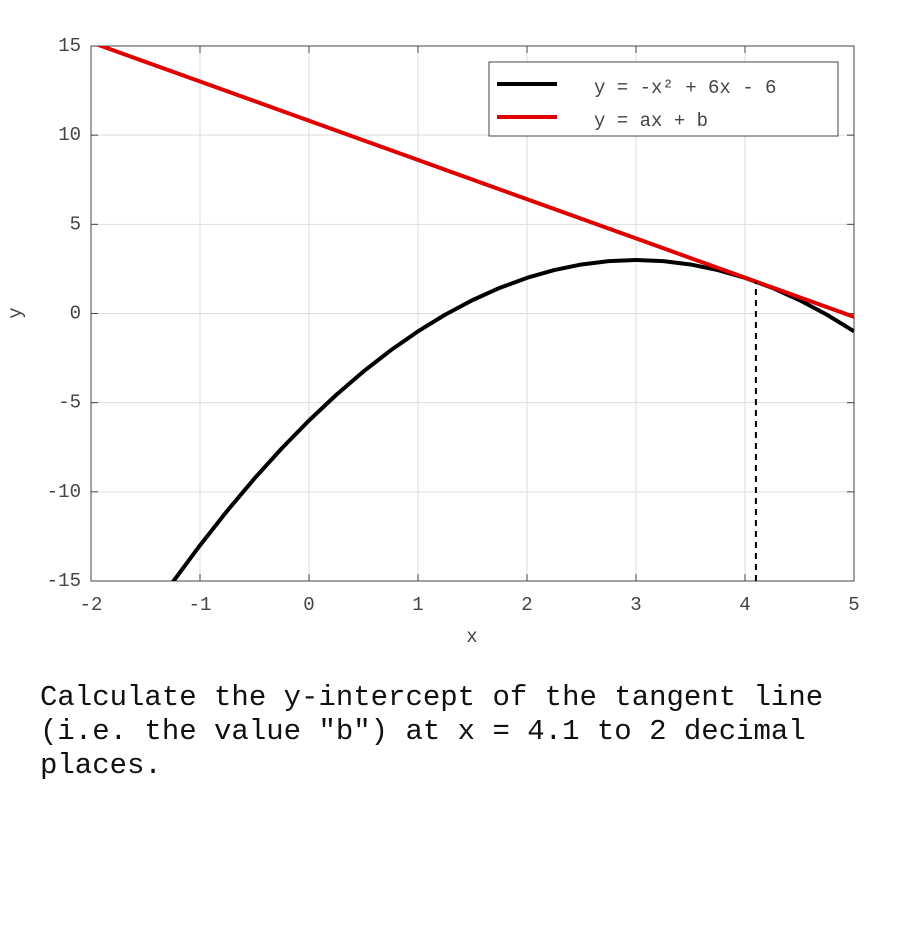 The width and height of the screenshot is (900, 930). Describe the element at coordinates (744, 605) in the screenshot. I see `x-tick-label: 4` at that location.